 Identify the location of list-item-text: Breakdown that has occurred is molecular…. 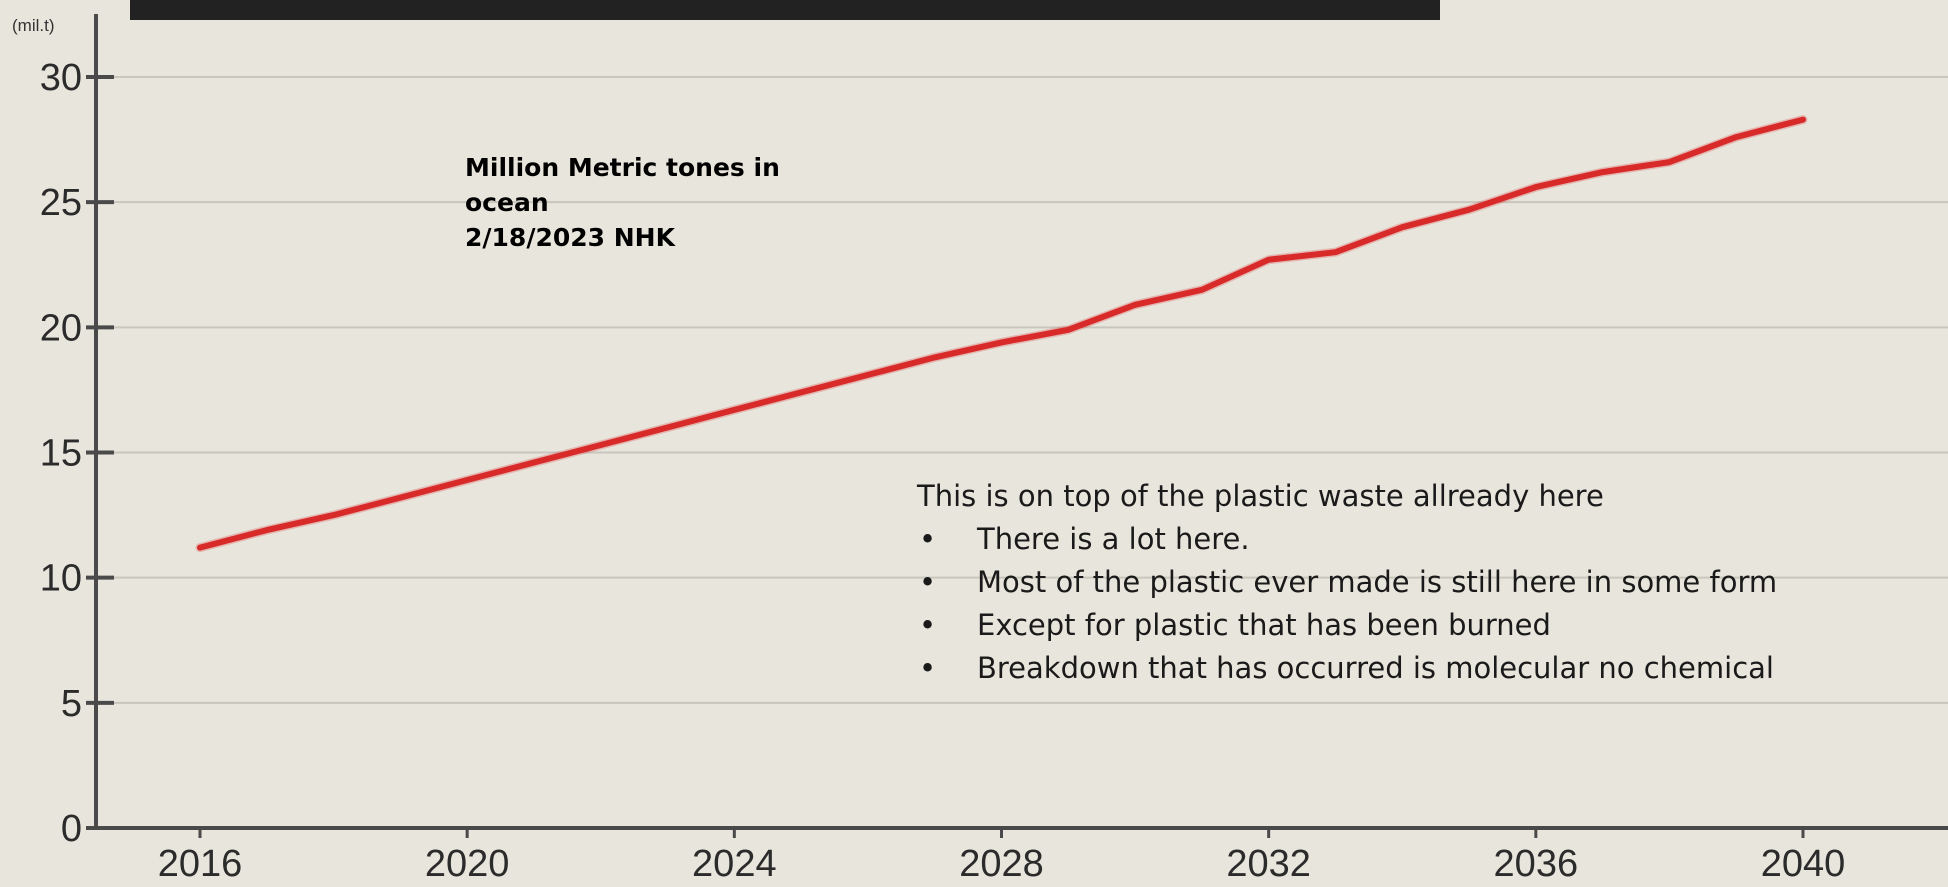
(1375, 668).